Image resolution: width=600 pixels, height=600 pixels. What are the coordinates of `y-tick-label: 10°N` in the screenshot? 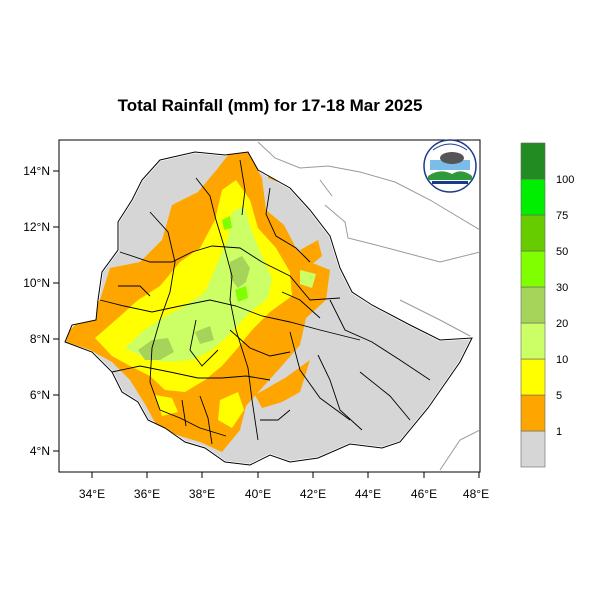 It's located at (36, 283).